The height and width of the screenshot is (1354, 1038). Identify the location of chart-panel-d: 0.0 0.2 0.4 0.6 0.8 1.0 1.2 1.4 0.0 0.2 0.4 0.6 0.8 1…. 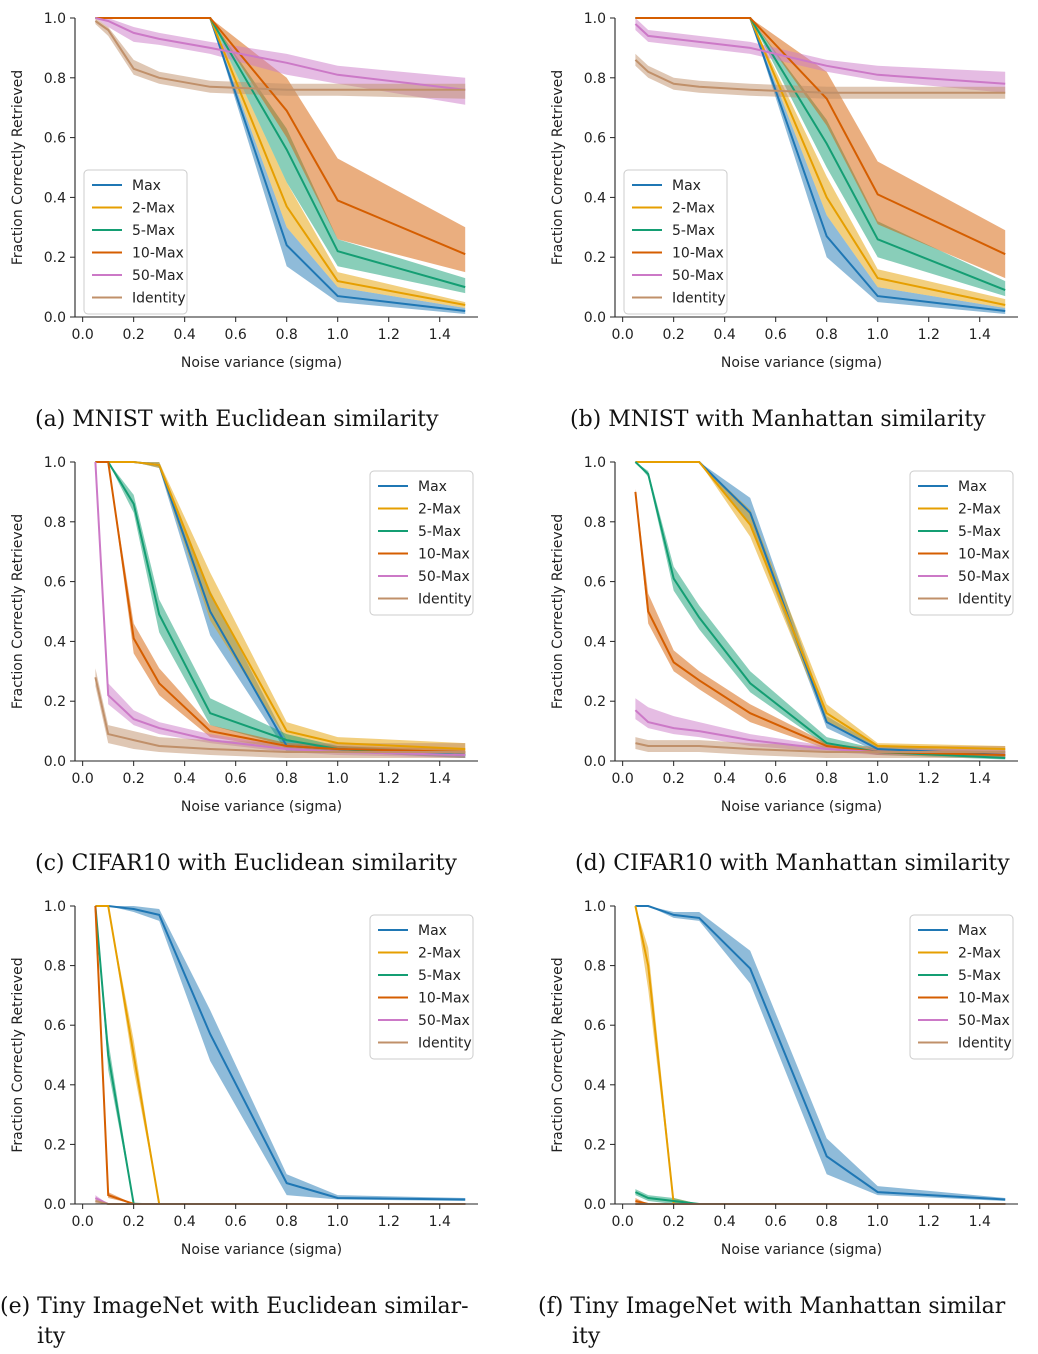
(784, 665).